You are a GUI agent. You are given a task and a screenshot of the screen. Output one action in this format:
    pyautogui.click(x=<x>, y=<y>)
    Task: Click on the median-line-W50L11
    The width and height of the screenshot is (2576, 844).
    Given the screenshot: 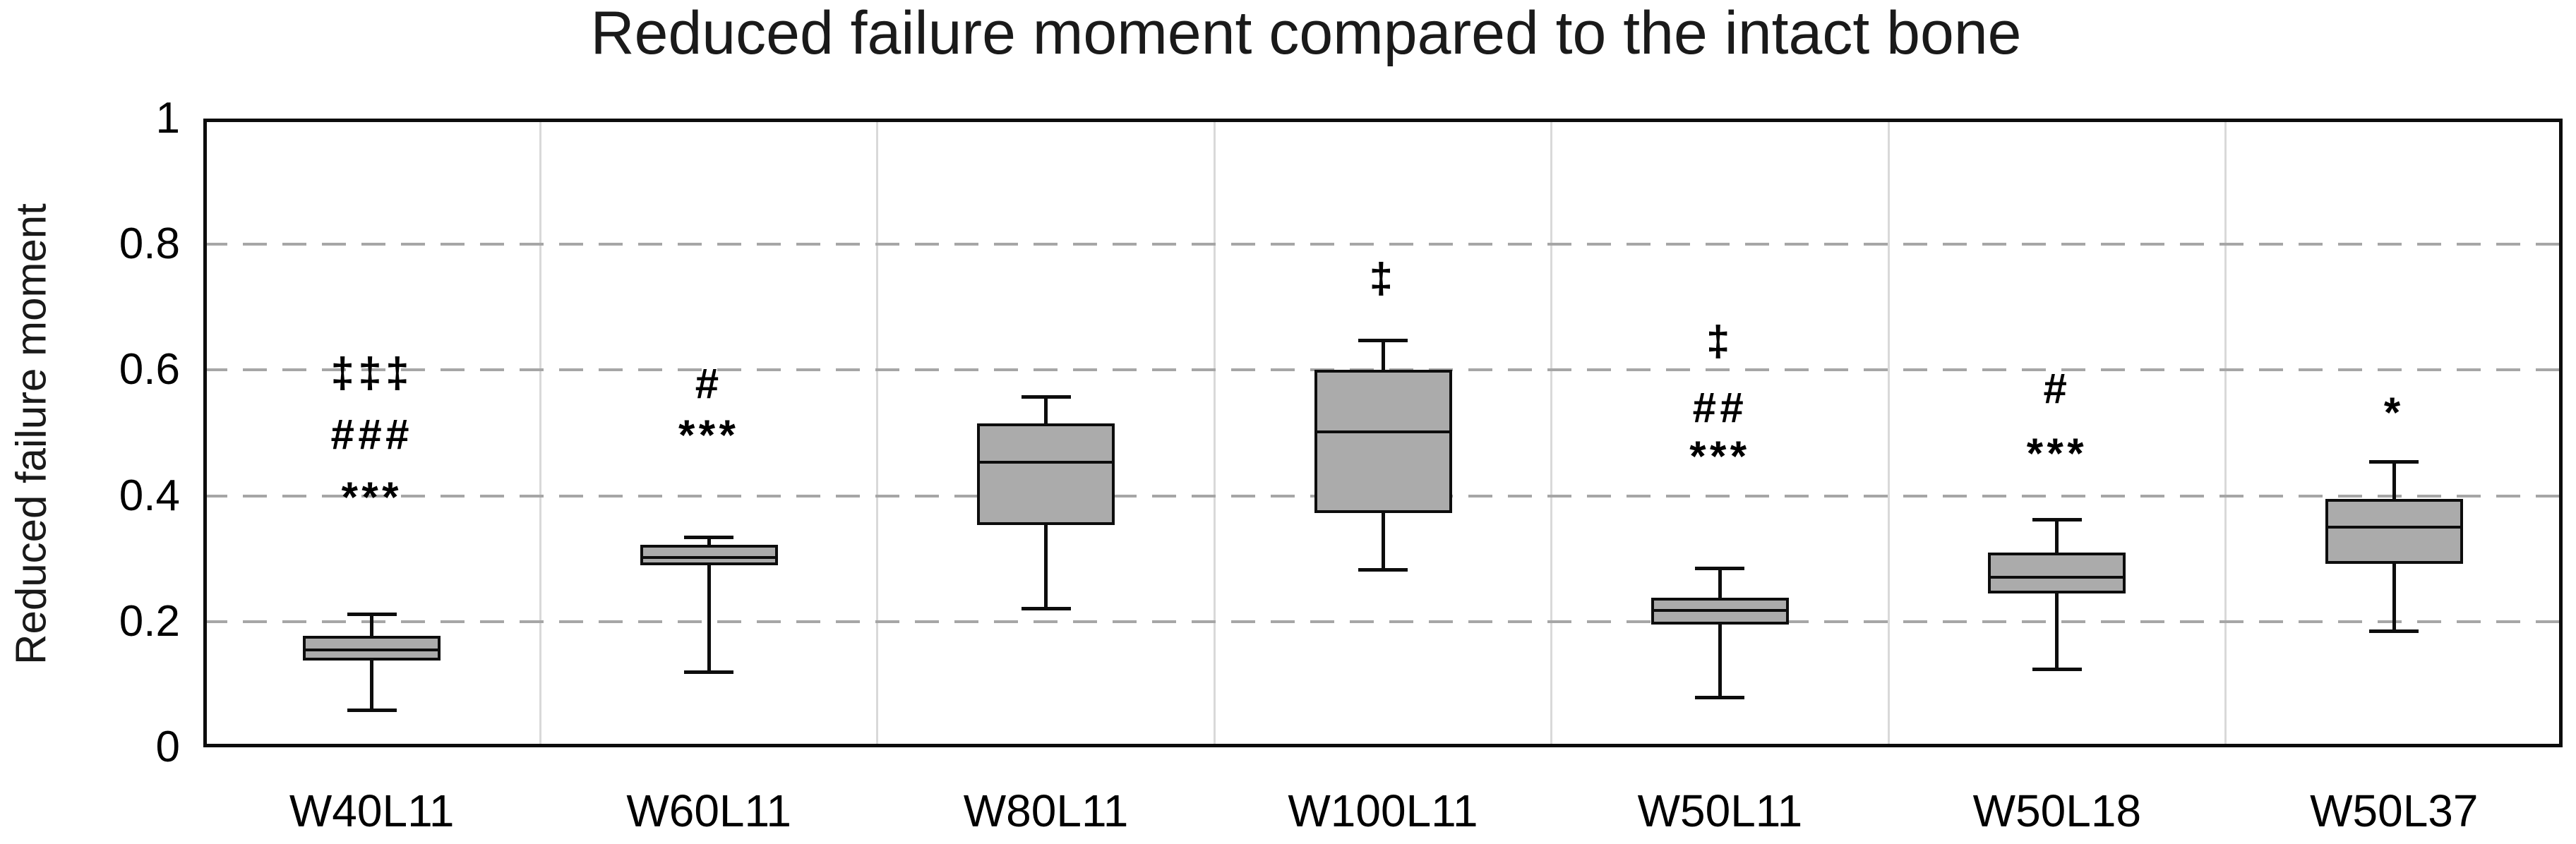 What is the action you would take?
    pyautogui.click(x=1720, y=610)
    